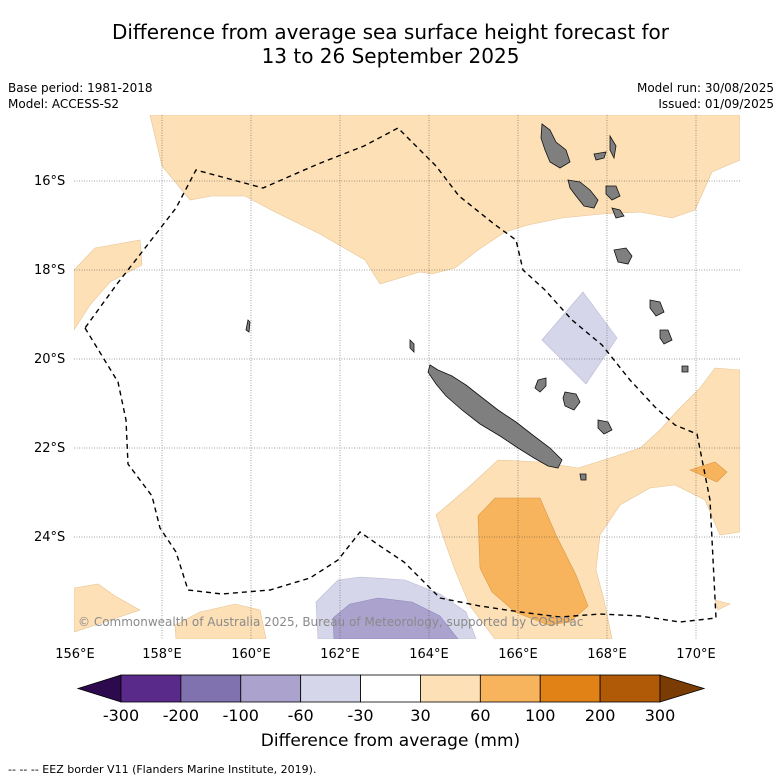 The height and width of the screenshot is (781, 781). Describe the element at coordinates (420, 715) in the screenshot. I see `colorbar-tick-label: 30` at that location.